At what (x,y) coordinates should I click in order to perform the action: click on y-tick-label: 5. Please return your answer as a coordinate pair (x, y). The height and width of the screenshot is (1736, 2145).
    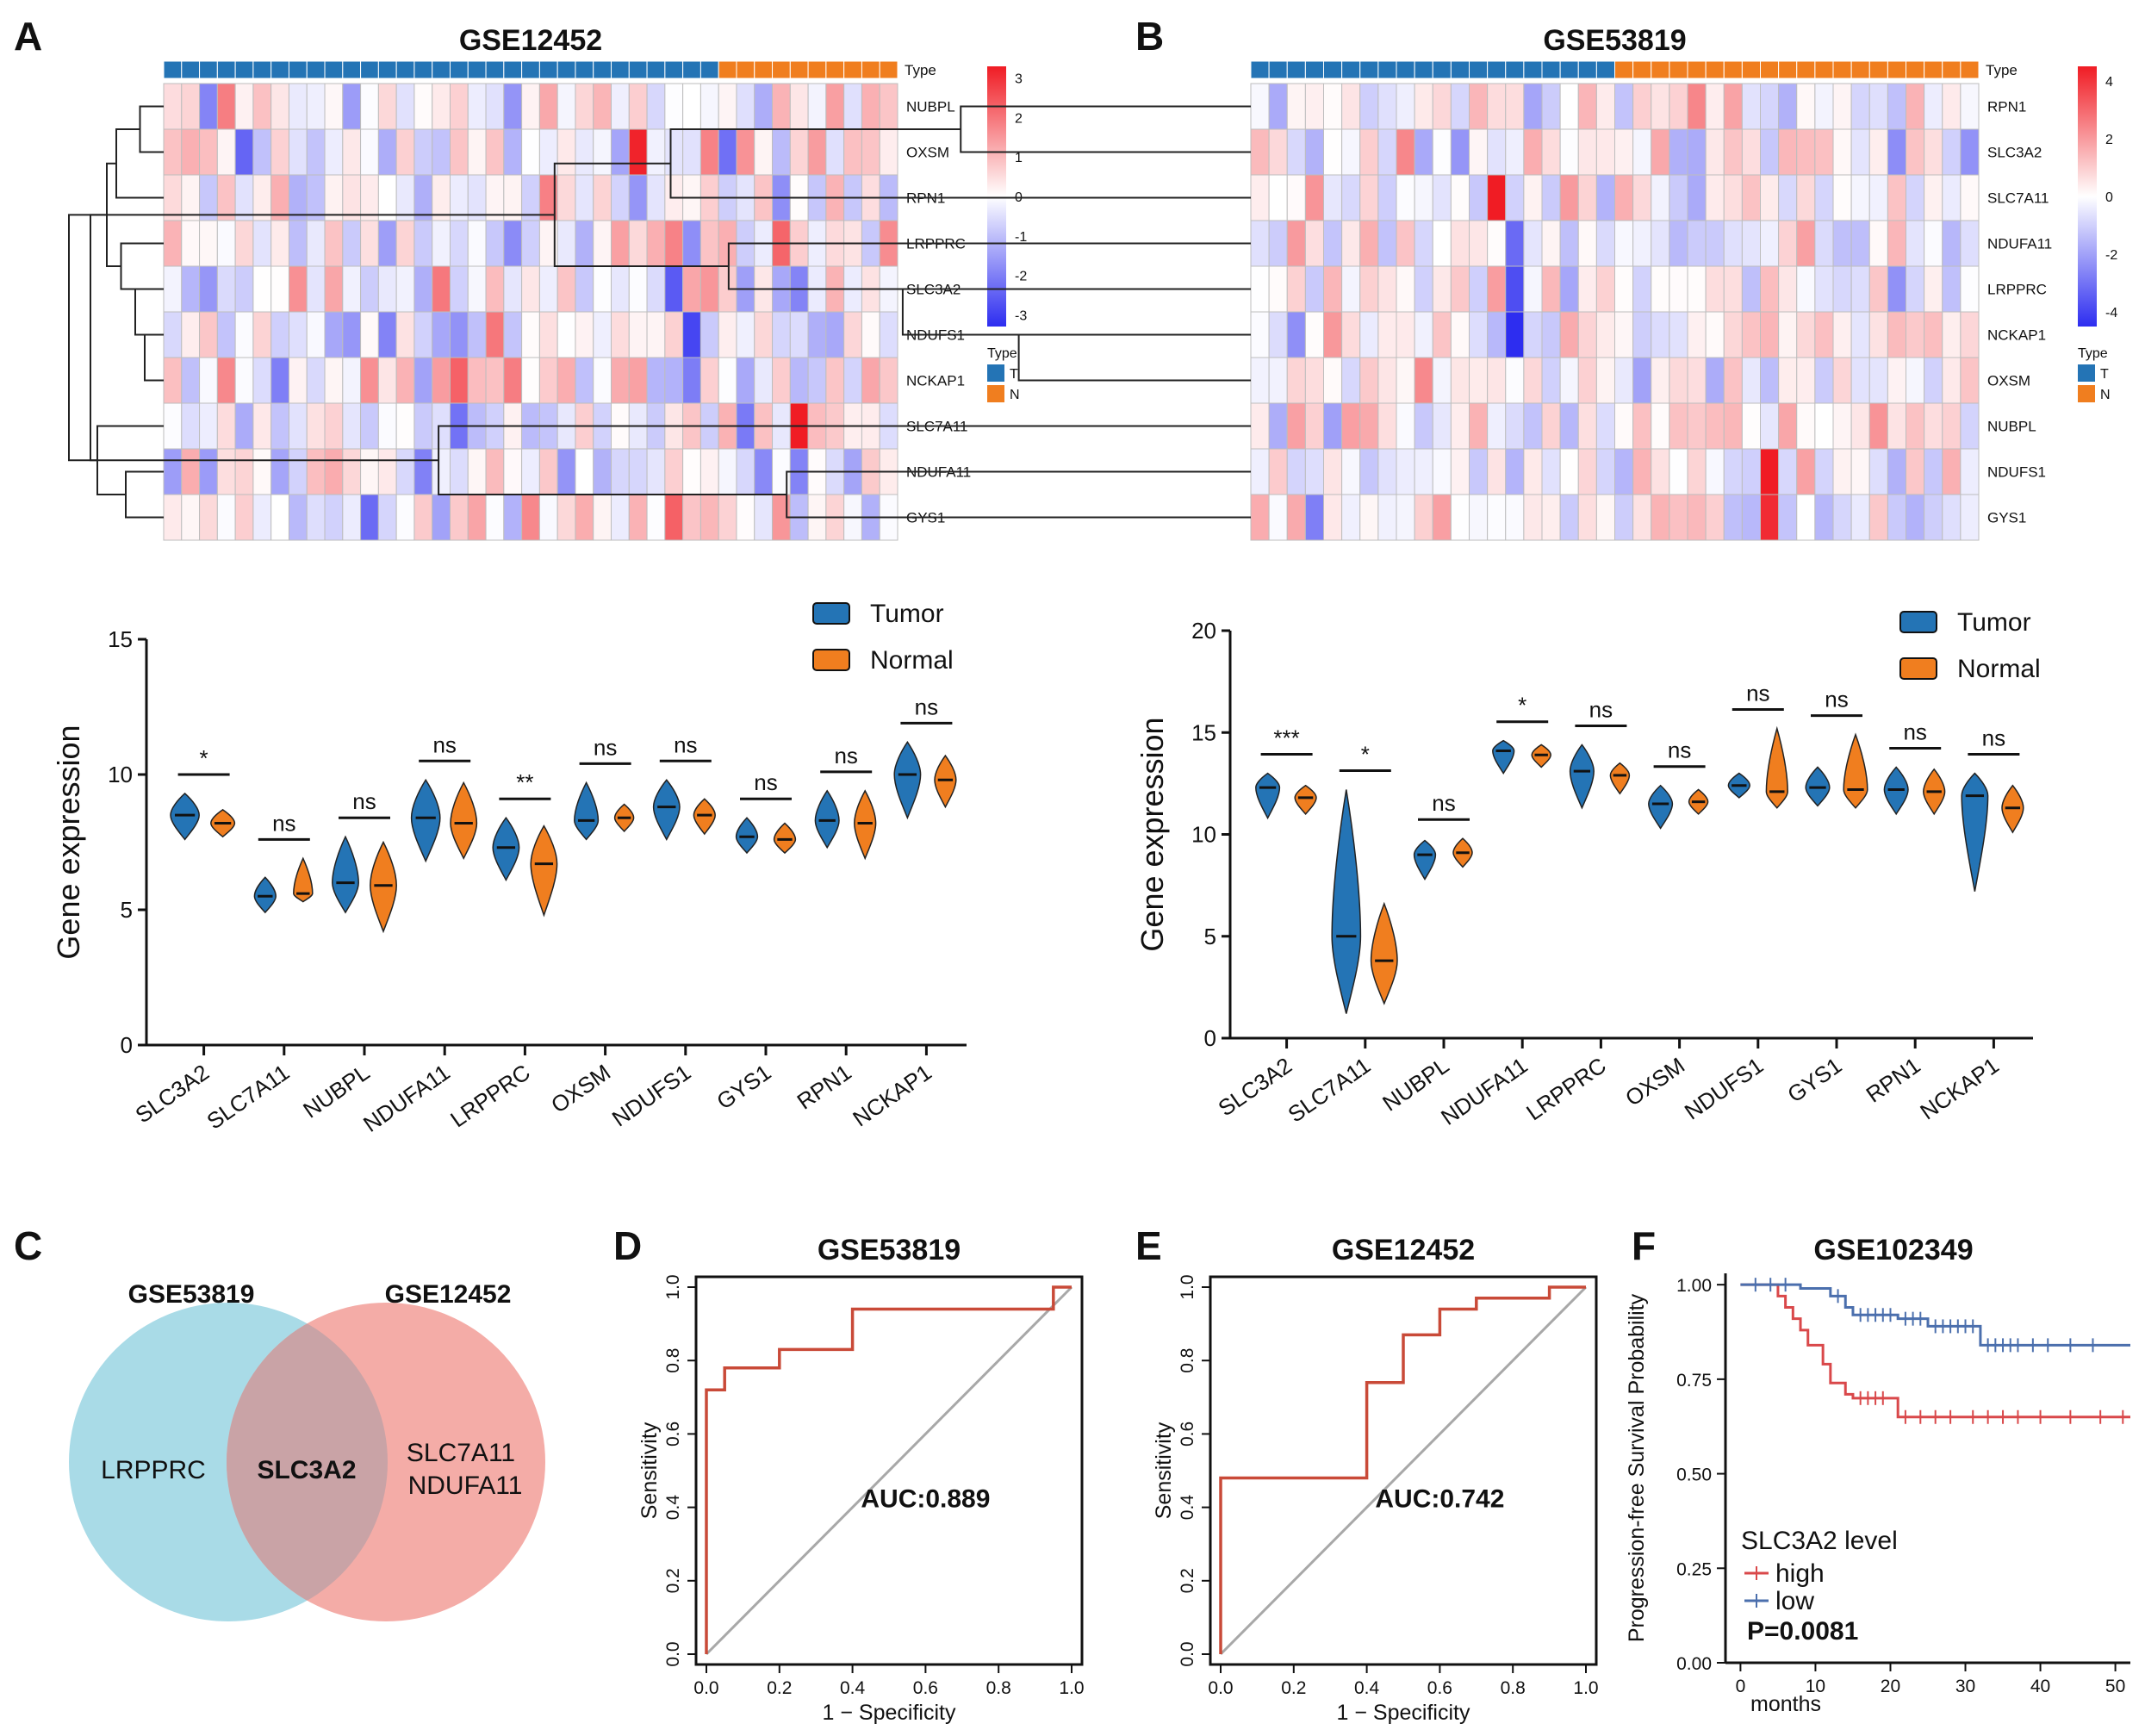
    Looking at the image, I should click on (1210, 937).